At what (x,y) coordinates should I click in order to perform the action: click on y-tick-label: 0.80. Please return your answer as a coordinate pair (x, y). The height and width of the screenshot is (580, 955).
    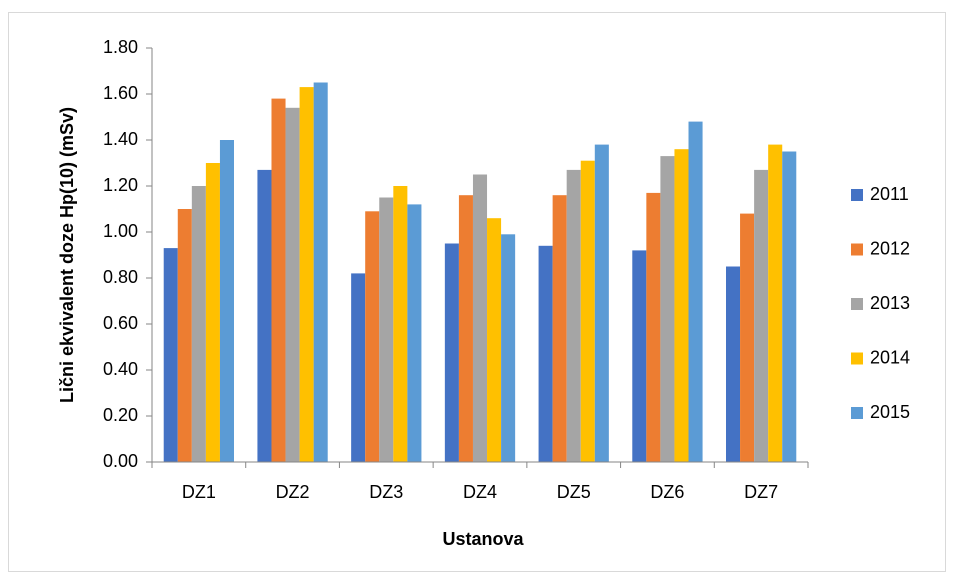
    Looking at the image, I should click on (120, 277).